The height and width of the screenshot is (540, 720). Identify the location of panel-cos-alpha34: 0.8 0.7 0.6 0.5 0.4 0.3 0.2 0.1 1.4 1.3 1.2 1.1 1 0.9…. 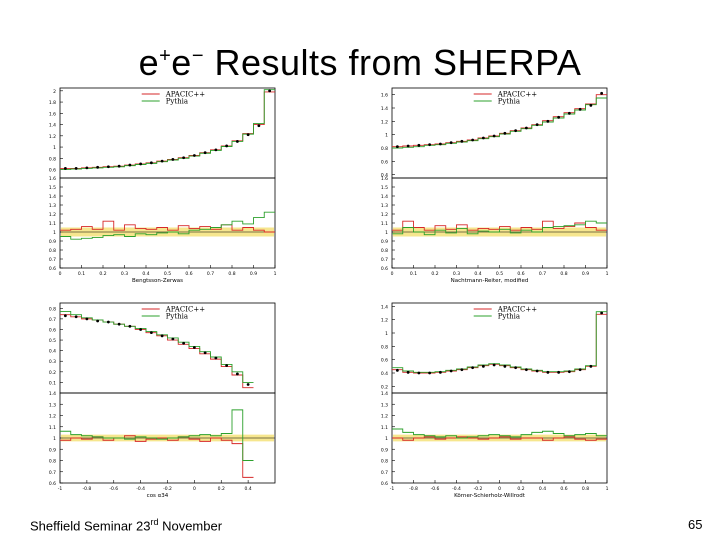
(155, 400).